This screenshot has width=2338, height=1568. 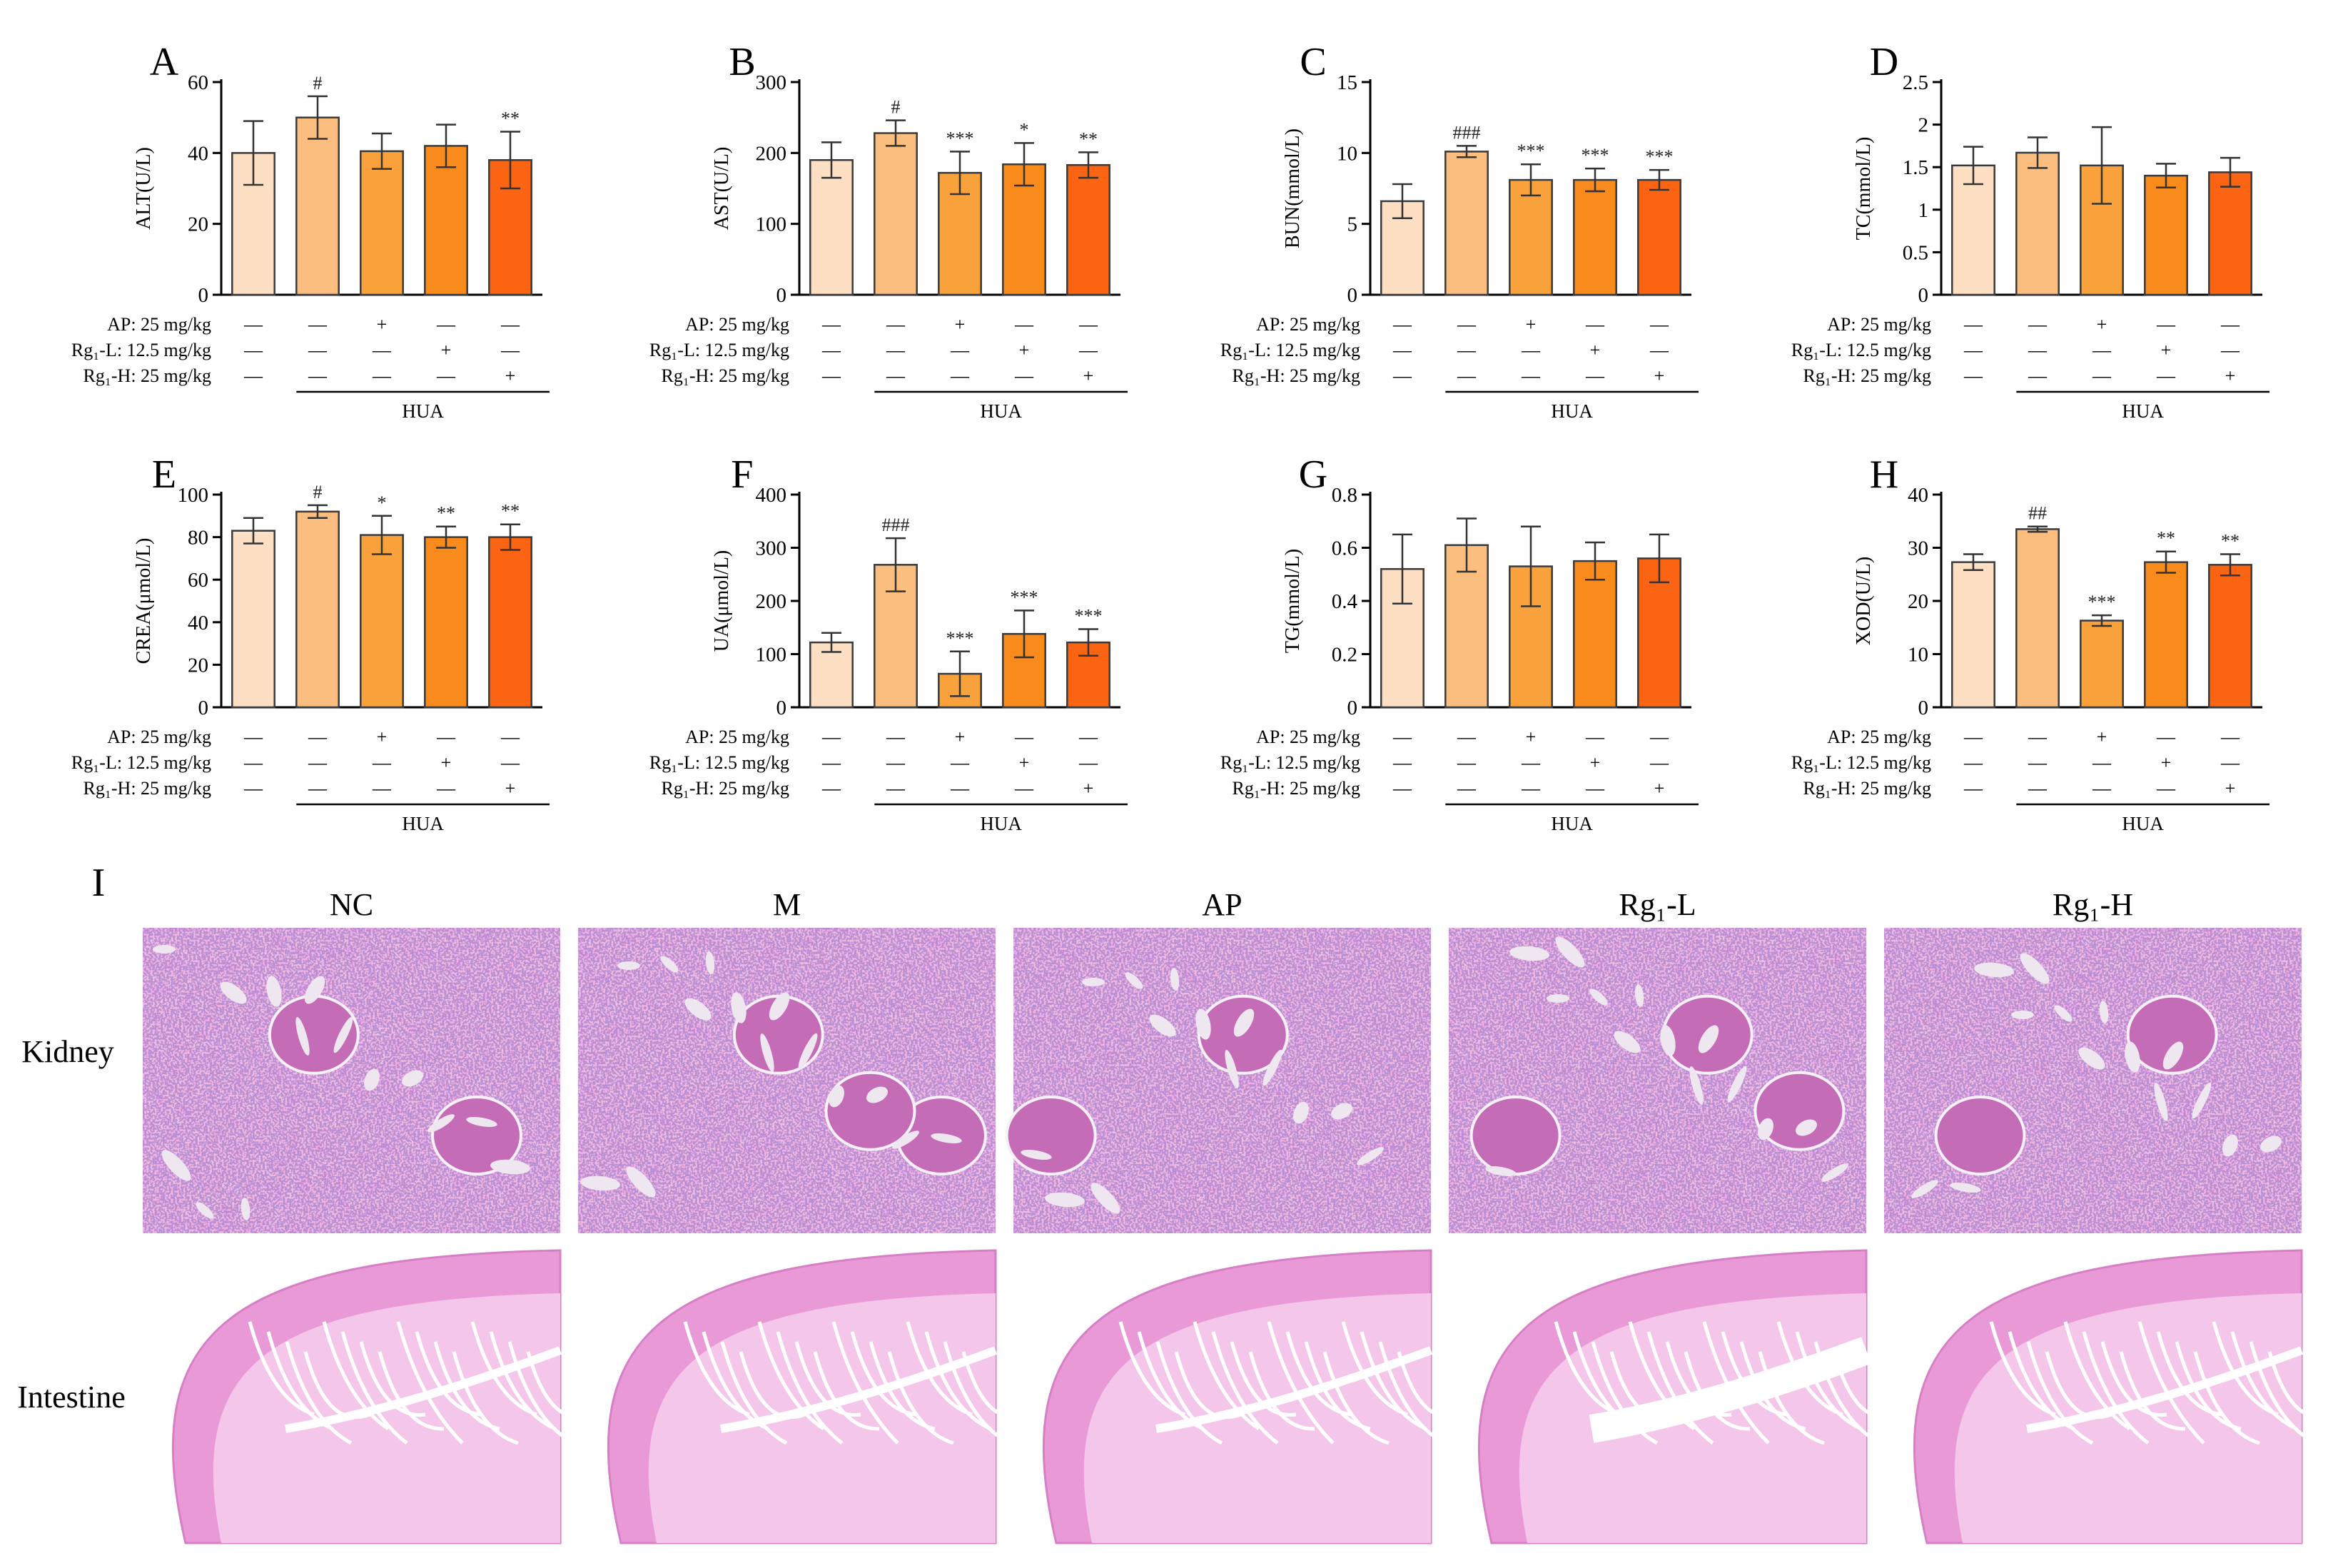 What do you see at coordinates (1915, 167) in the screenshot?
I see `y-tick-label: 1.5` at bounding box center [1915, 167].